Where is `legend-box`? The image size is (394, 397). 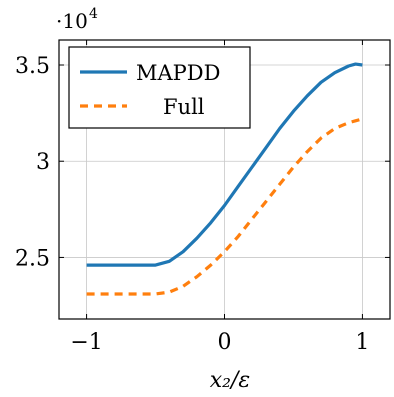
legend-box is located at coordinates (159, 87).